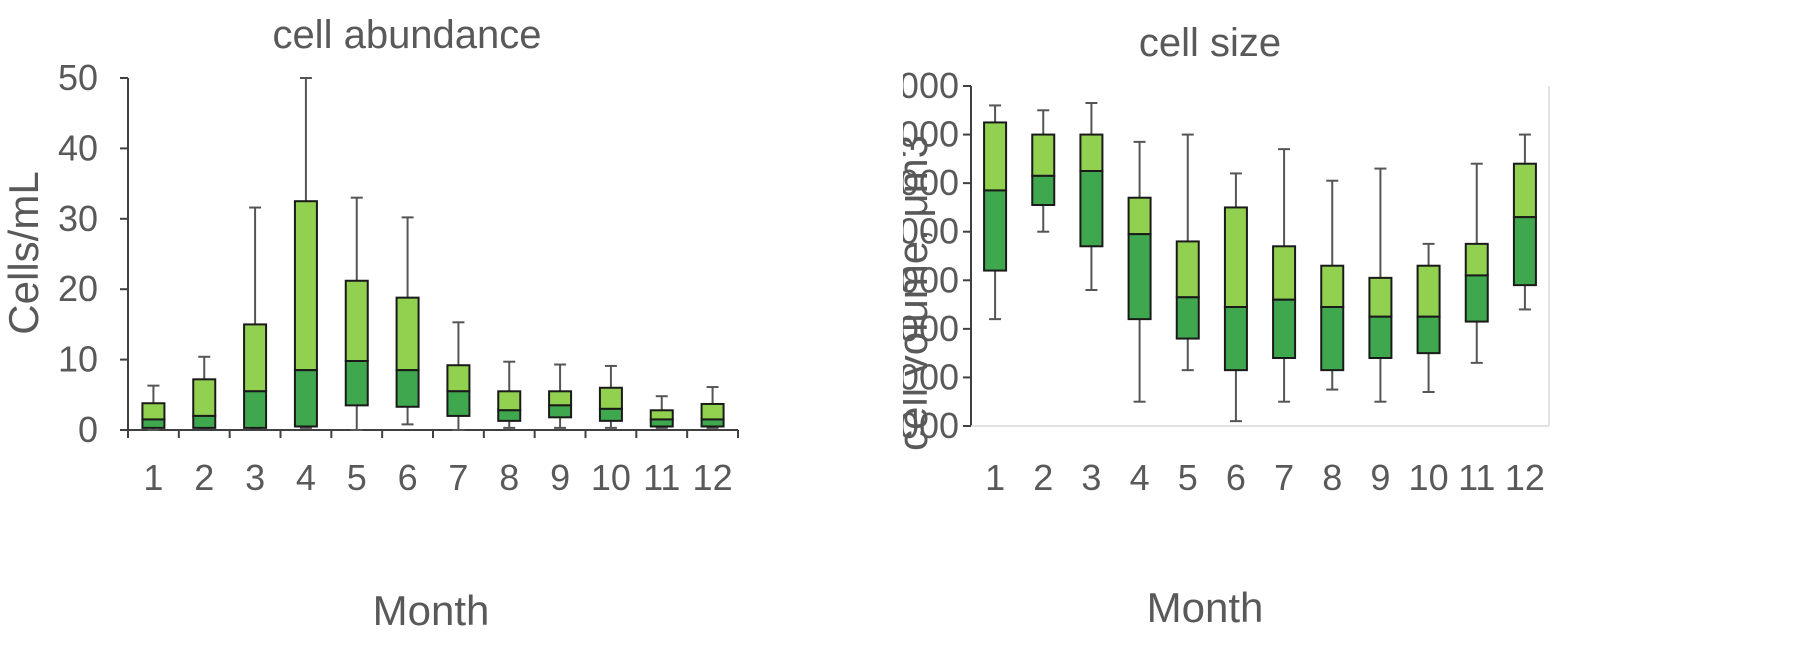 This screenshot has width=1806, height=652. Describe the element at coordinates (931, 279) in the screenshot. I see `y-tick-label: 11000` at that location.